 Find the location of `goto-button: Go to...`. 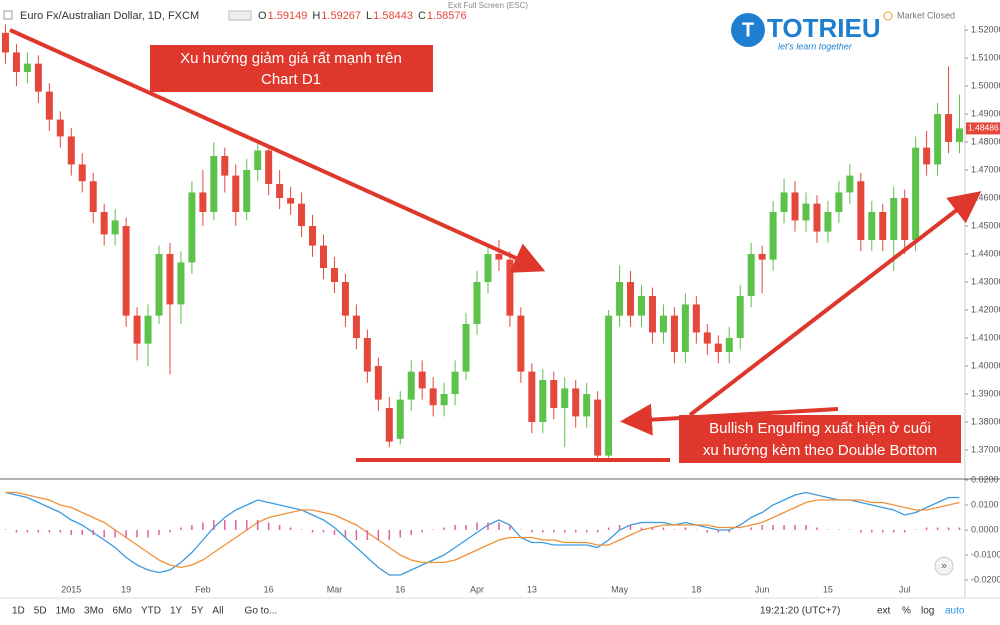

goto-button: Go to... is located at coordinates (261, 611).